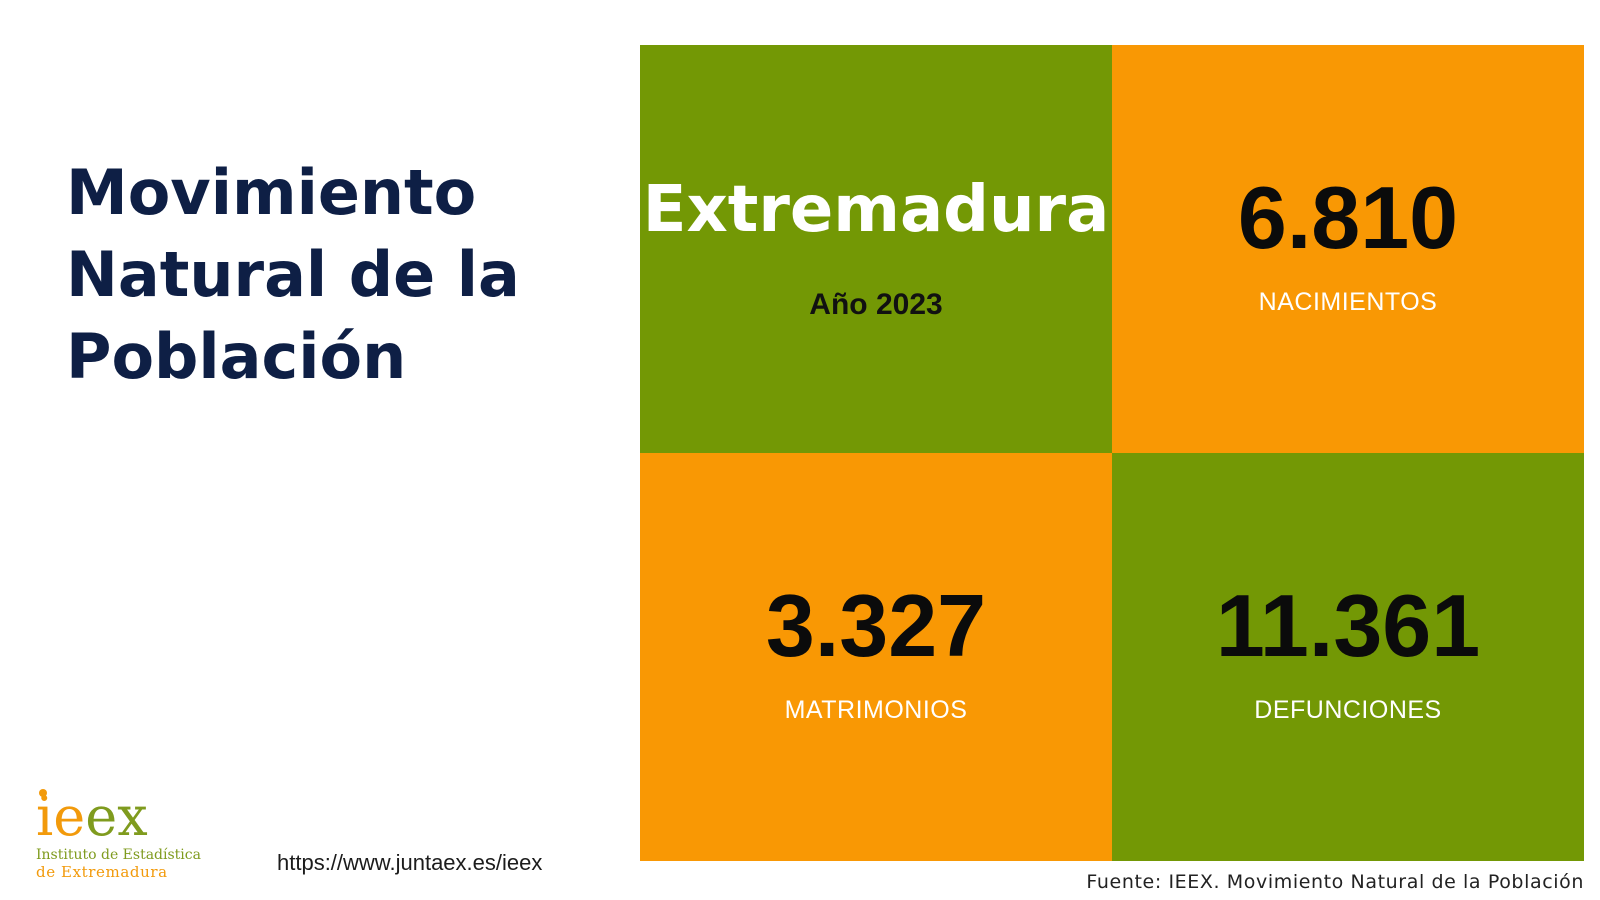 This screenshot has height=900, width=1600. What do you see at coordinates (876, 249) in the screenshot?
I see `region-tile: Extremadura Año 2023` at bounding box center [876, 249].